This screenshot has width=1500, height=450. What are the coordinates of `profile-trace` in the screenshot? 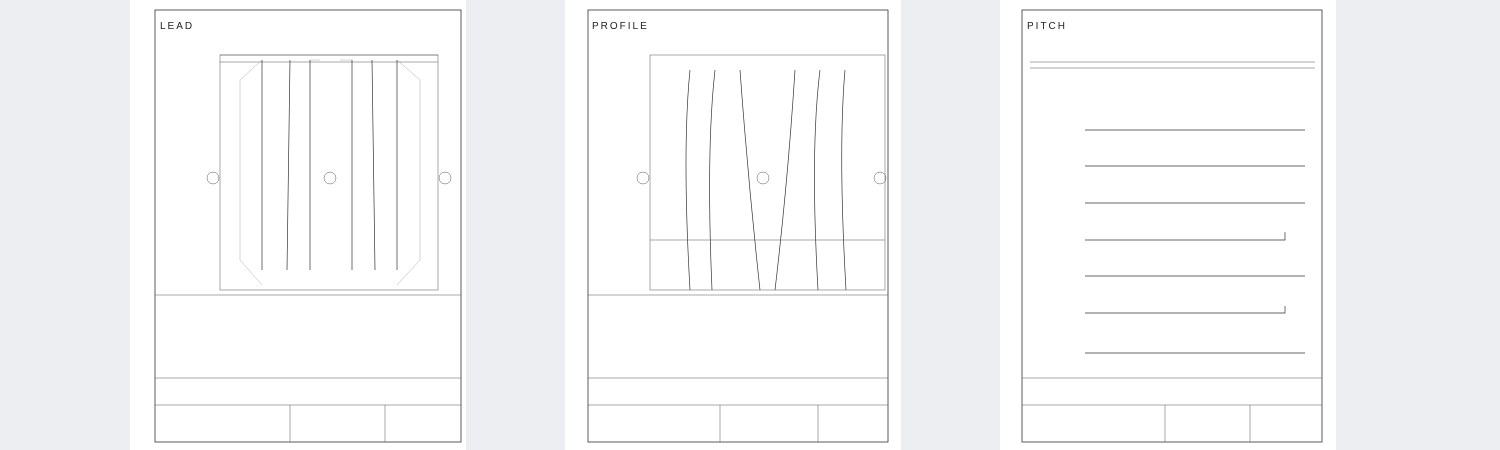 It's located at (766, 180).